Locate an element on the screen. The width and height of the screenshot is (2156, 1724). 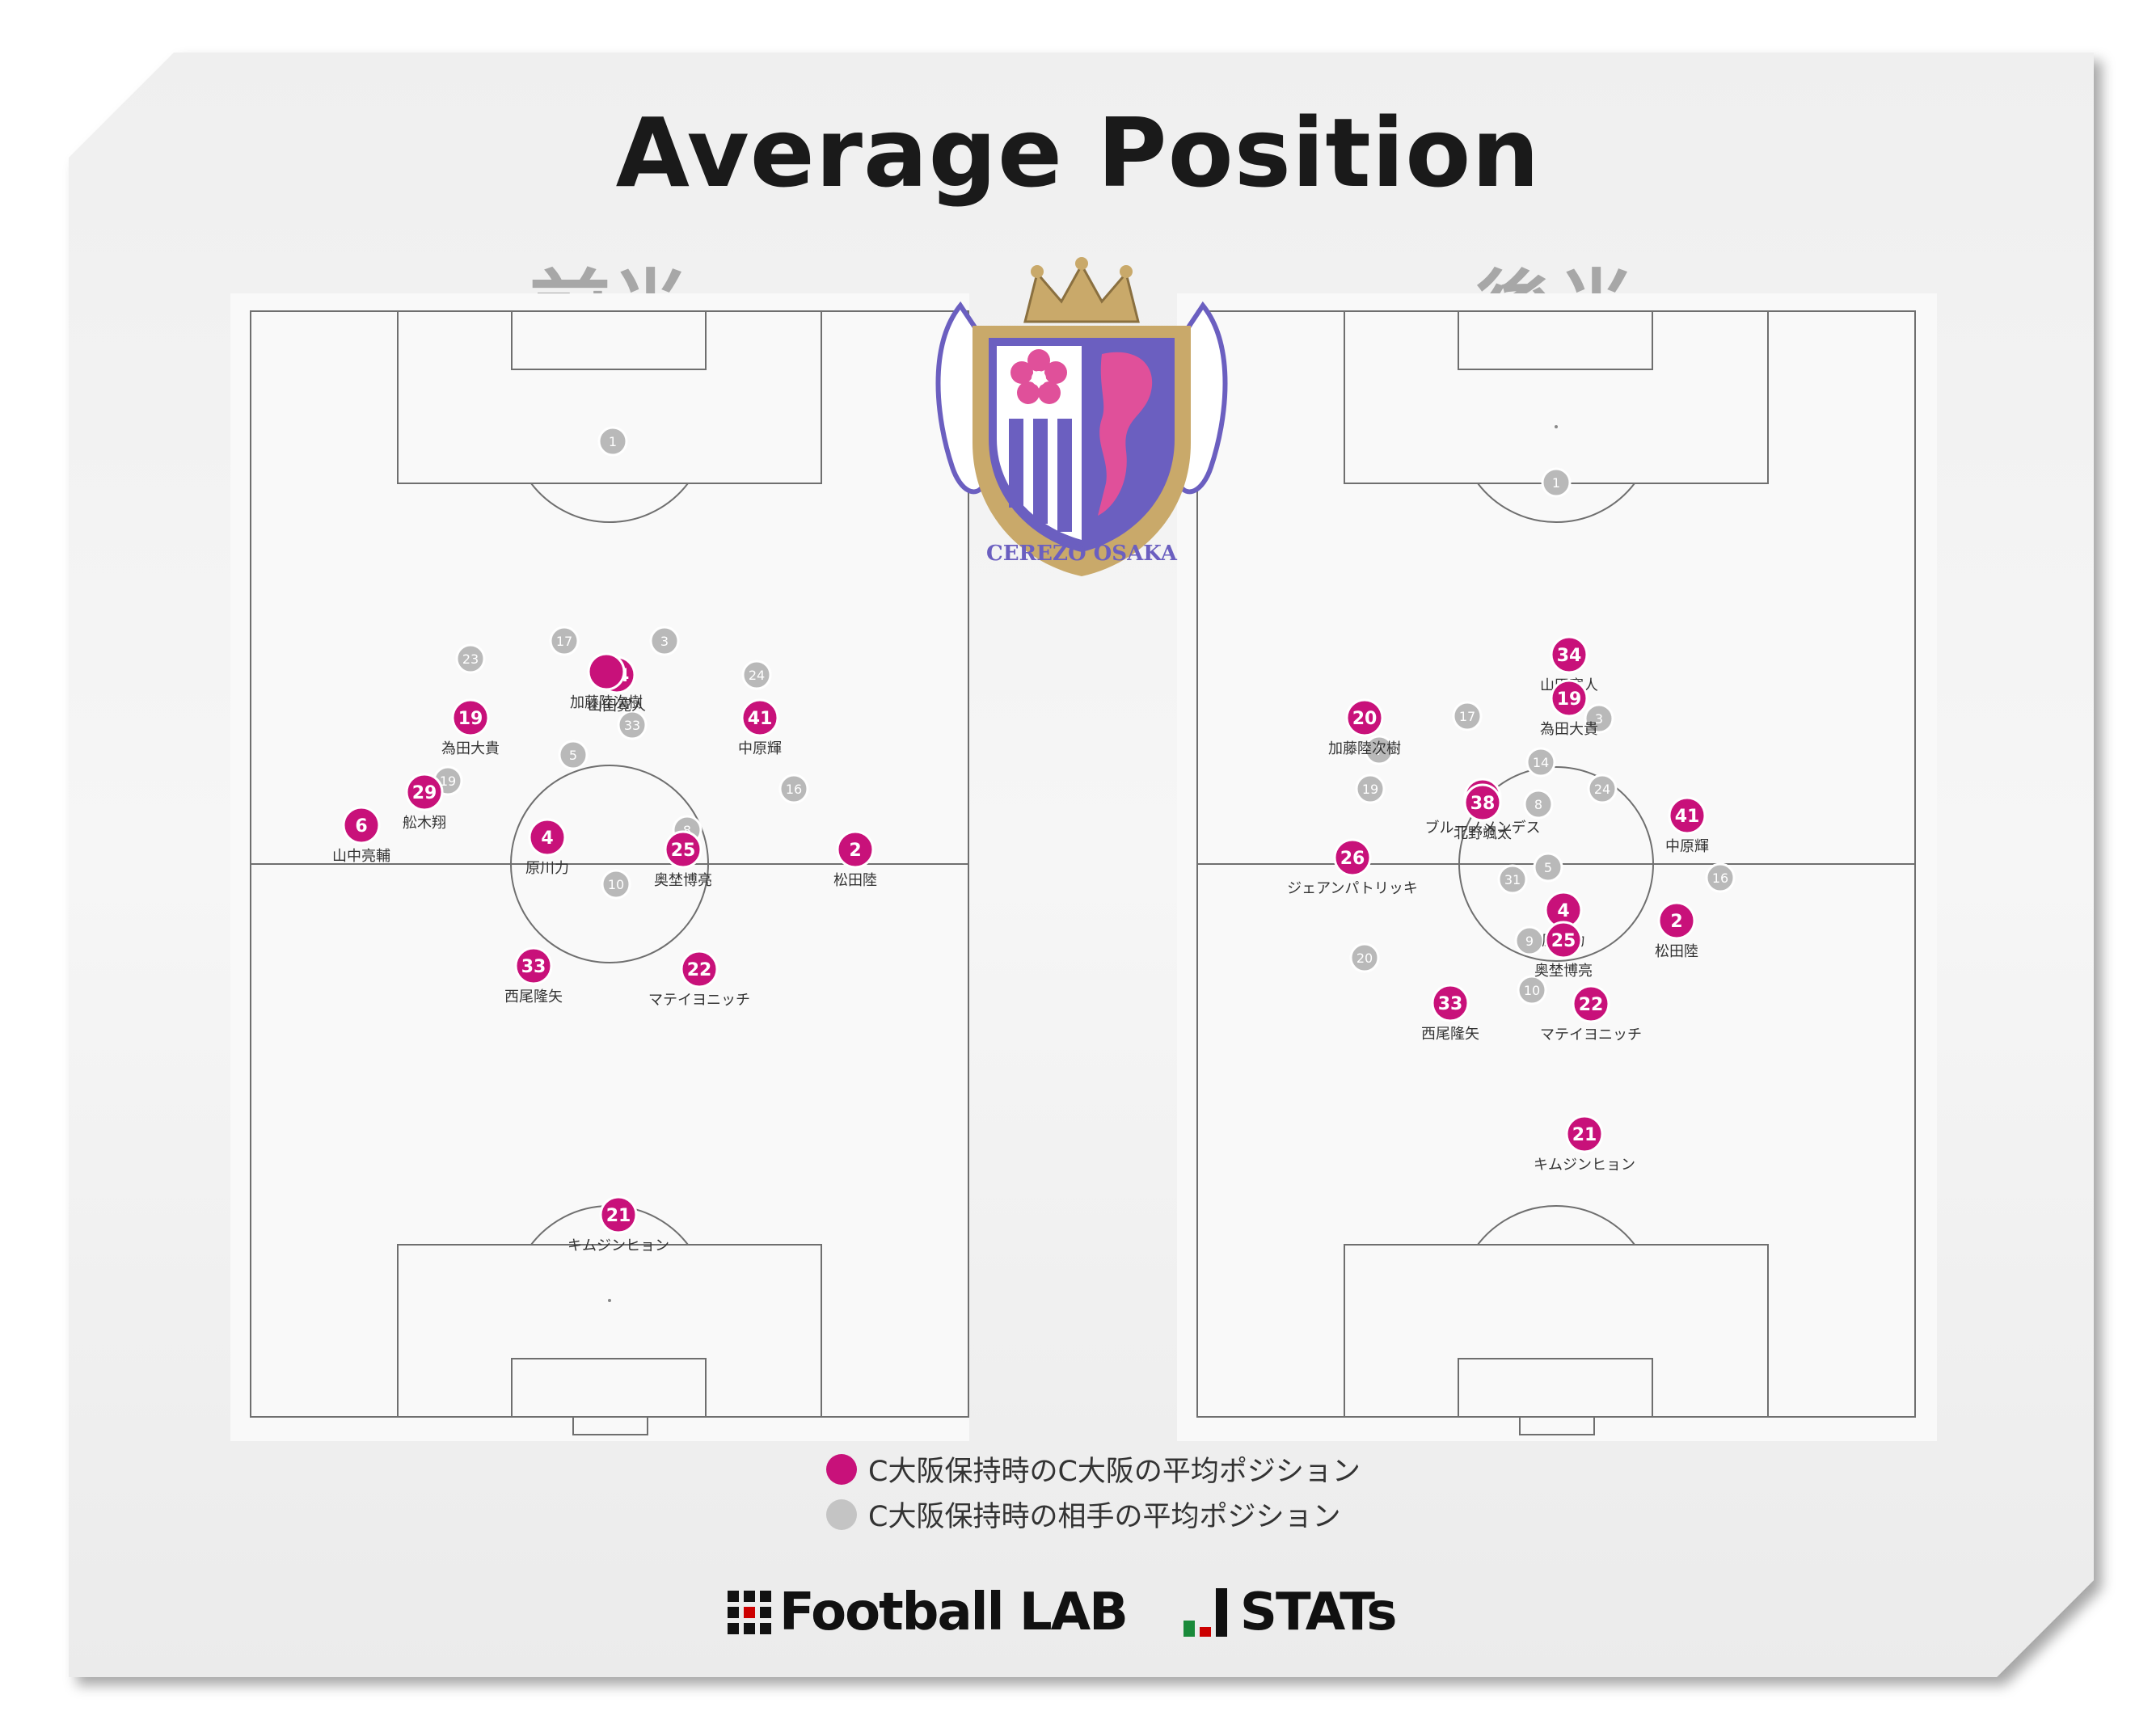
player-marker-away: 9 is located at coordinates (1530, 940).